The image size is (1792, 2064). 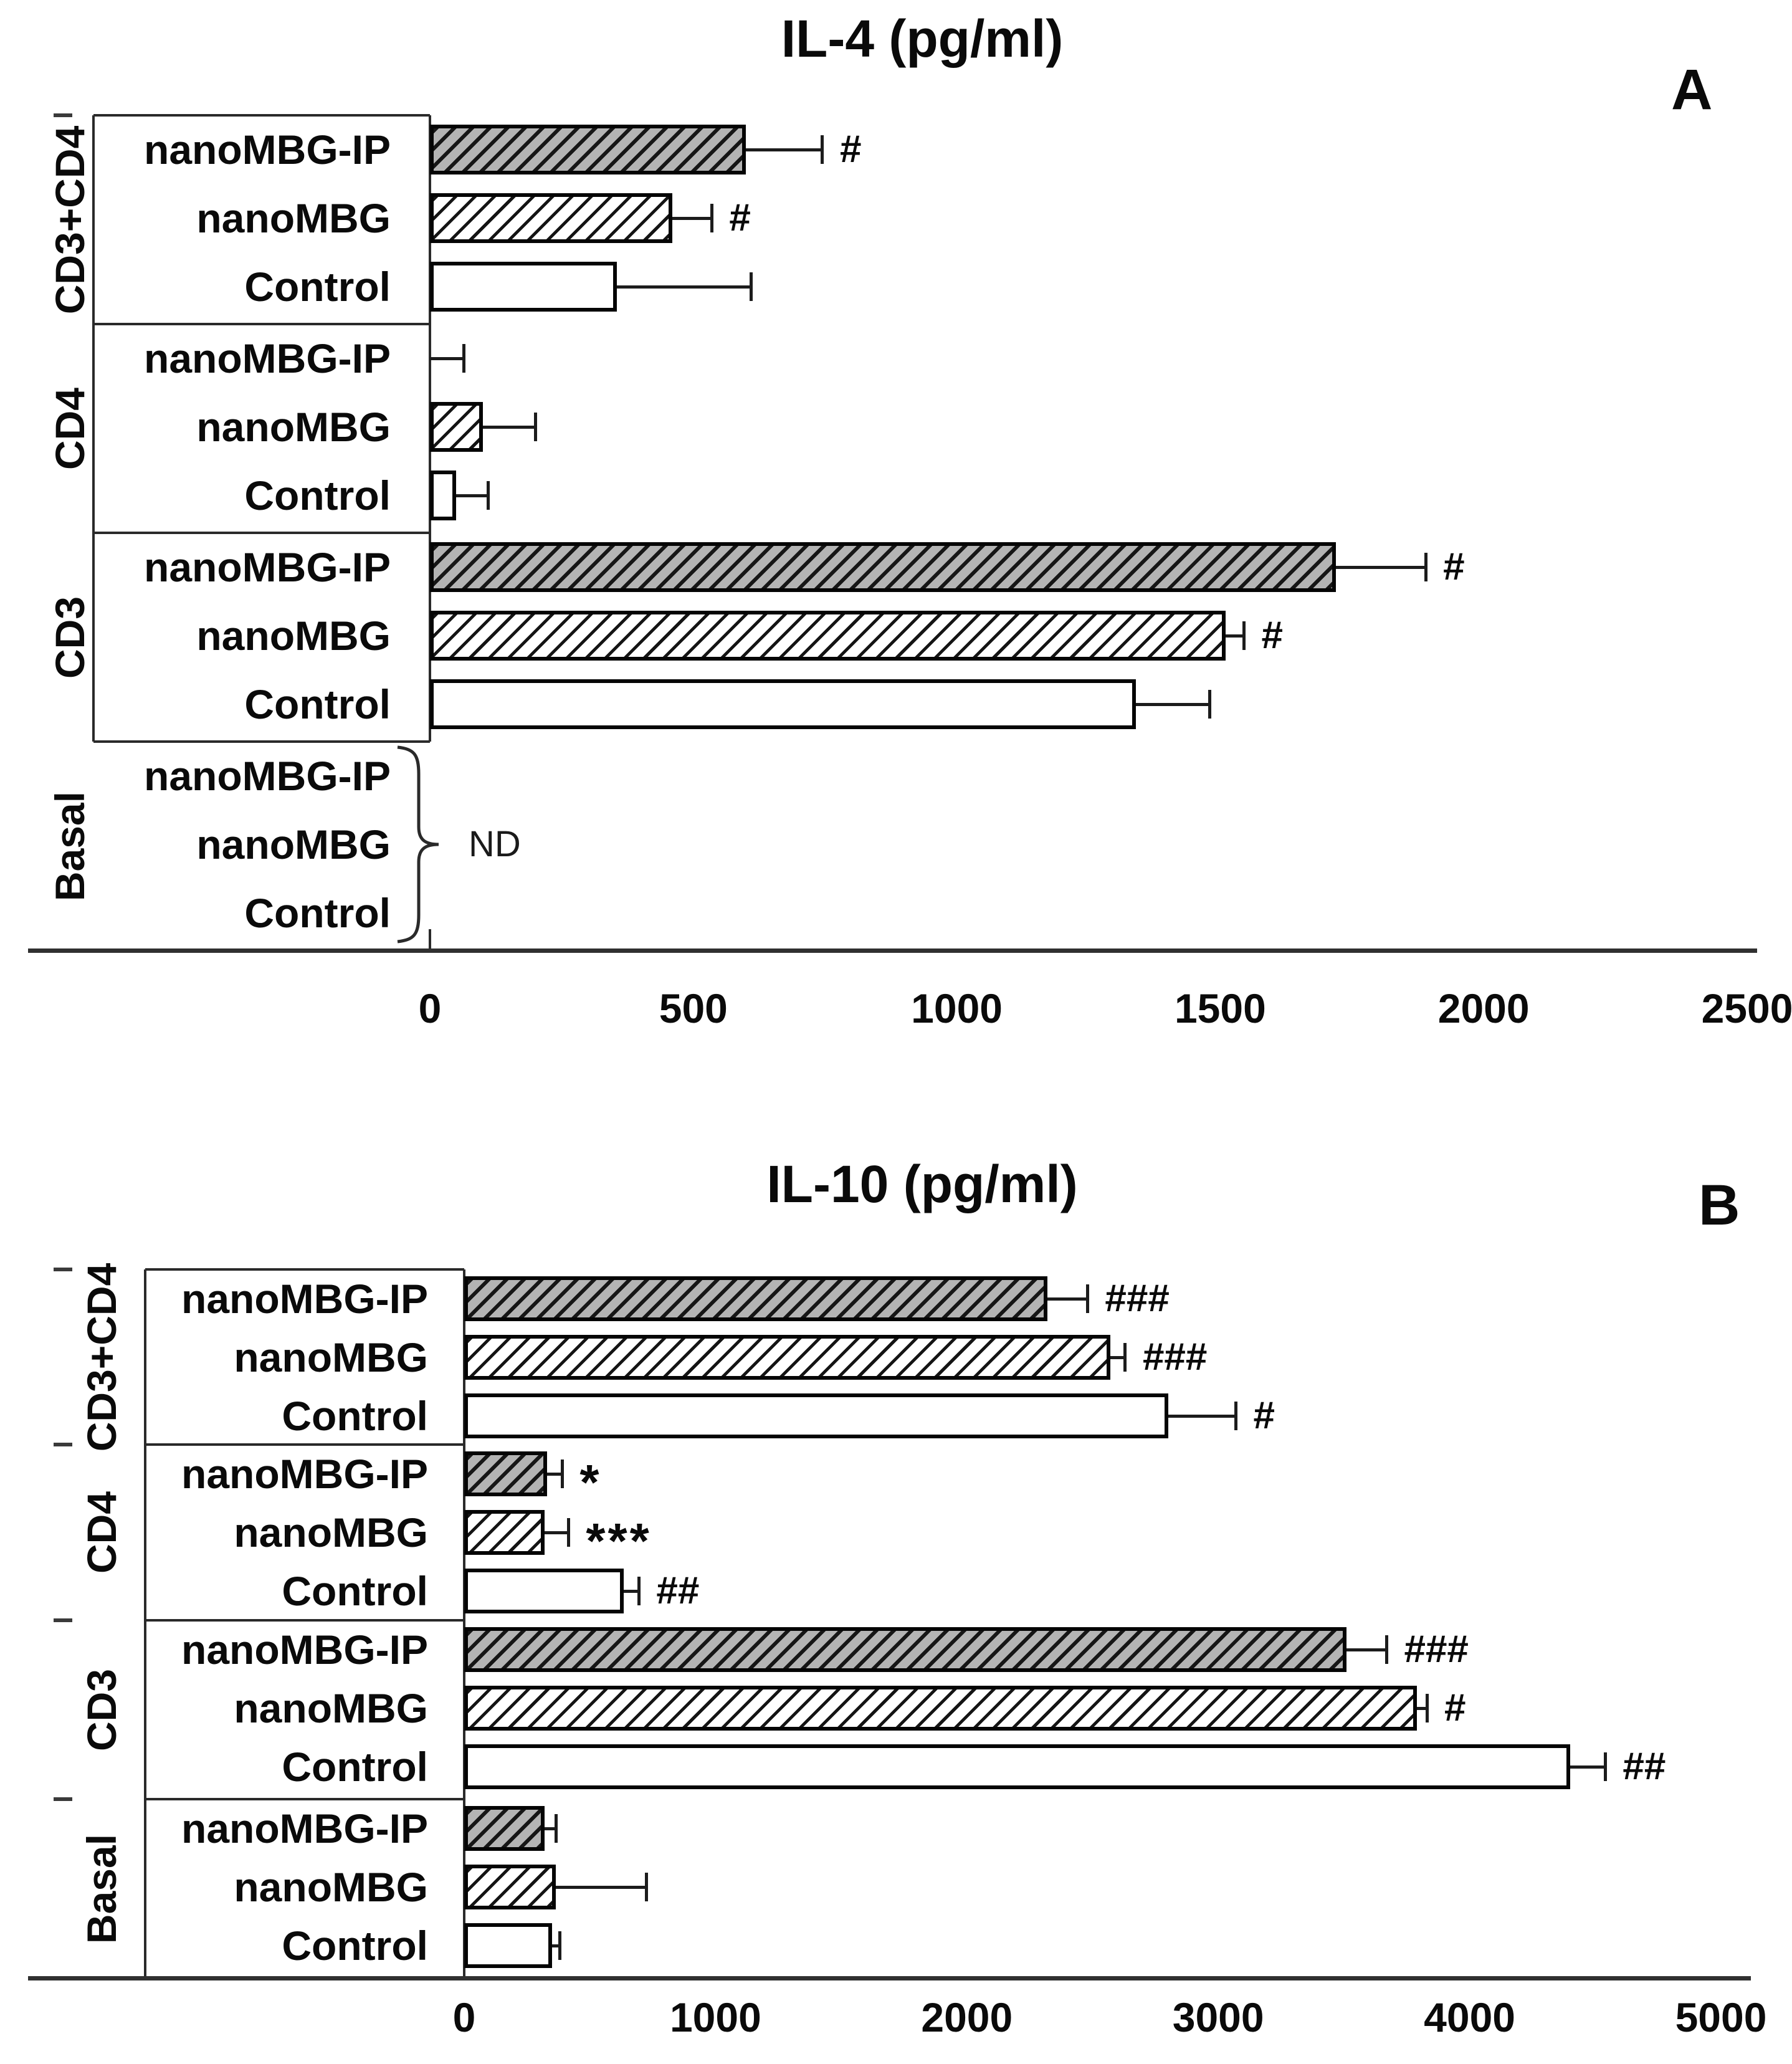 I want to click on nd-label: ND, so click(x=495, y=844).